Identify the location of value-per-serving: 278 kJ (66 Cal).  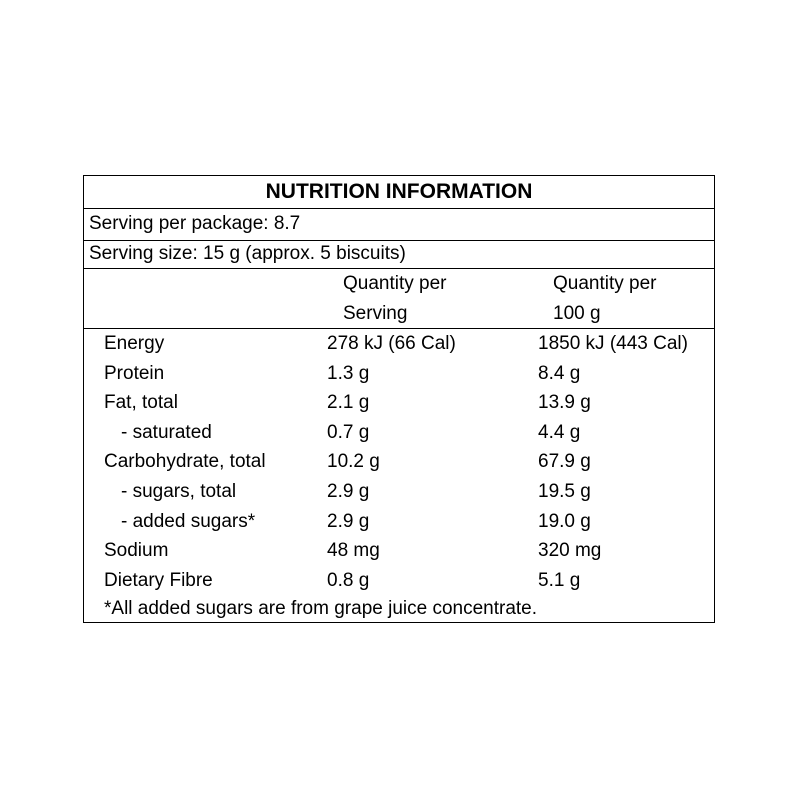
(391, 343).